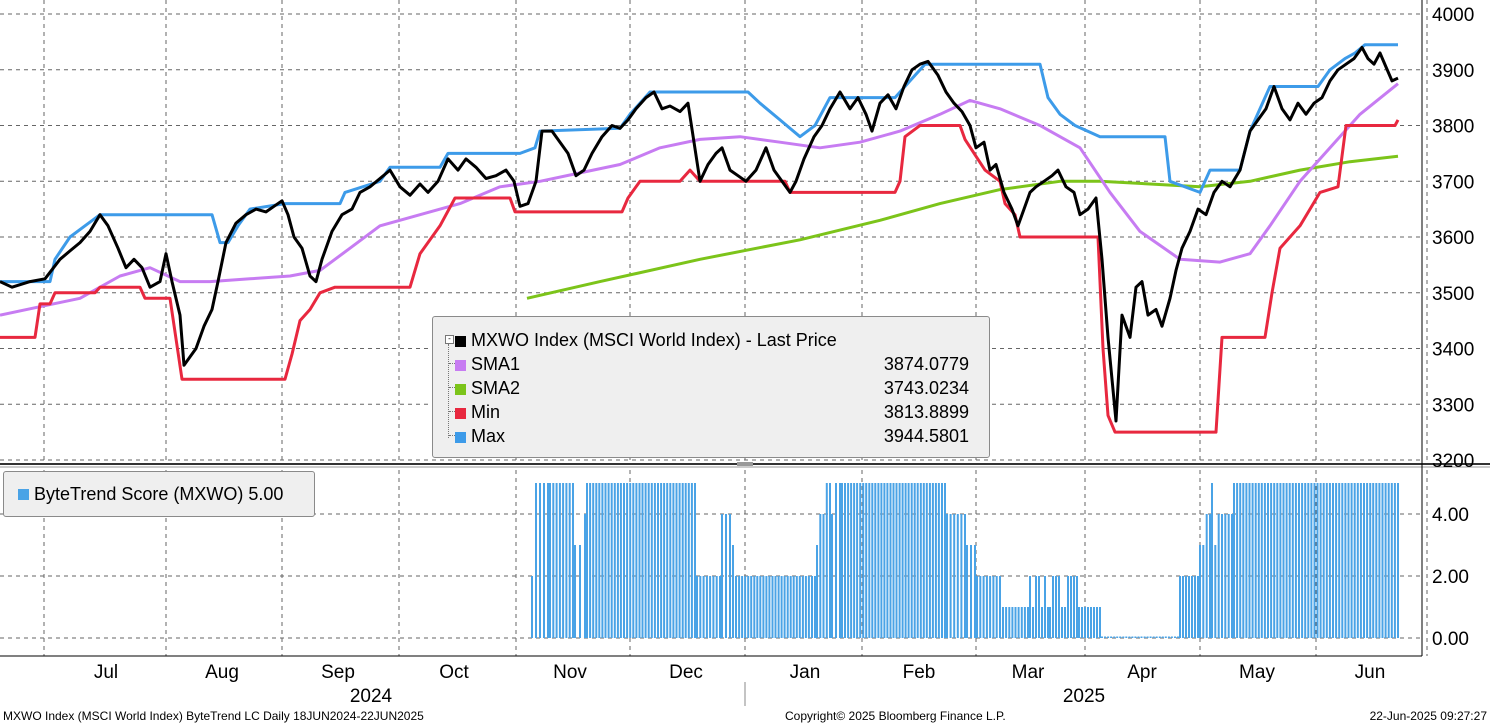 This screenshot has width=1490, height=726. I want to click on x-month-label: Jul, so click(106, 672).